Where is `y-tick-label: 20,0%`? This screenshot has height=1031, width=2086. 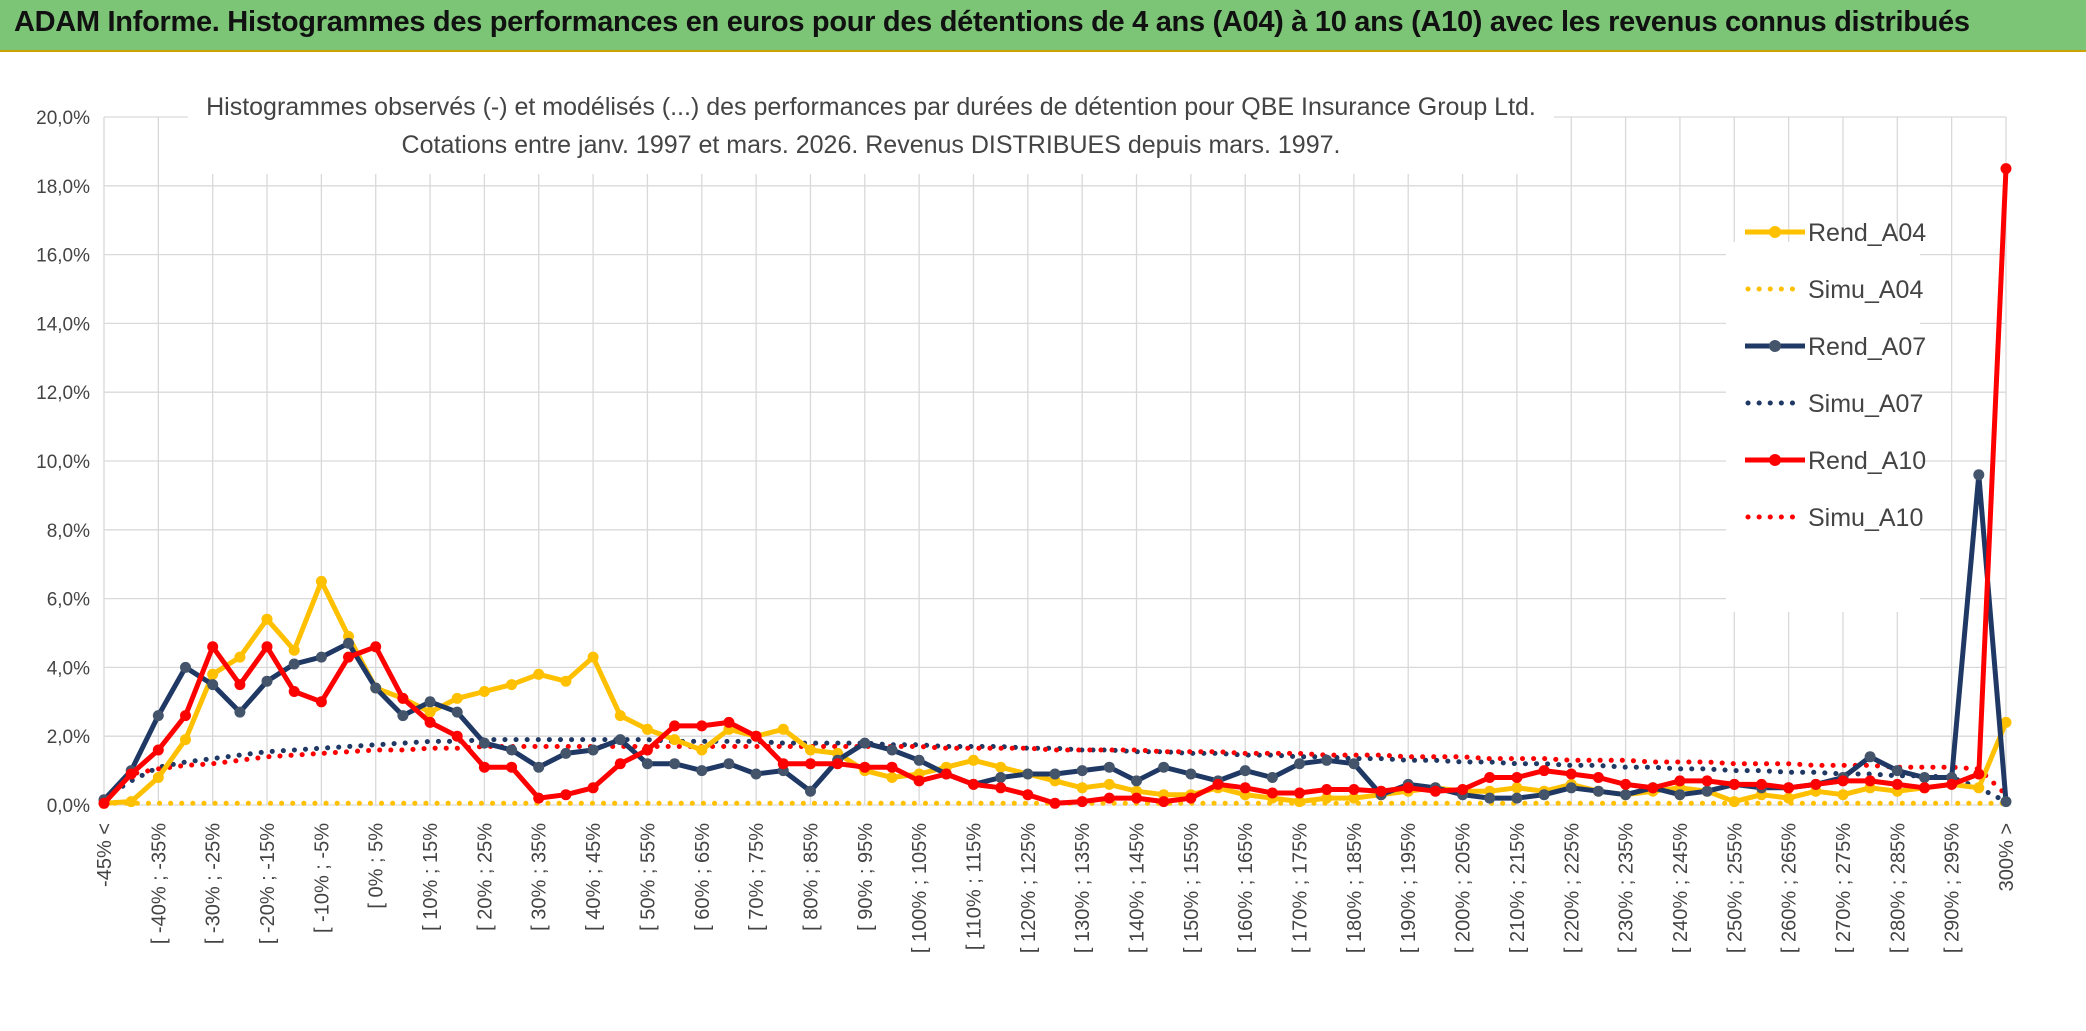
y-tick-label: 20,0% is located at coordinates (63, 118).